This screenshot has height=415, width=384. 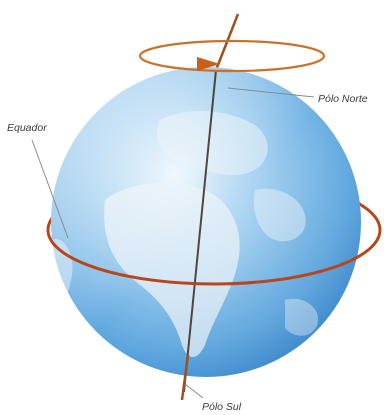 What do you see at coordinates (185, 377) in the screenshot?
I see `rotation-axis-bottom` at bounding box center [185, 377].